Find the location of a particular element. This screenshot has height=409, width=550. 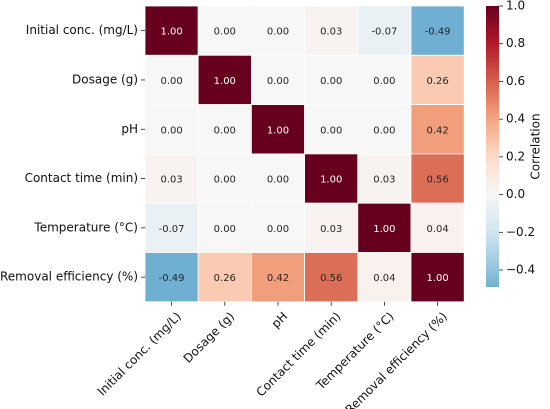

x-tick-label: Initial conc. (mg/L) is located at coordinates (139, 353).